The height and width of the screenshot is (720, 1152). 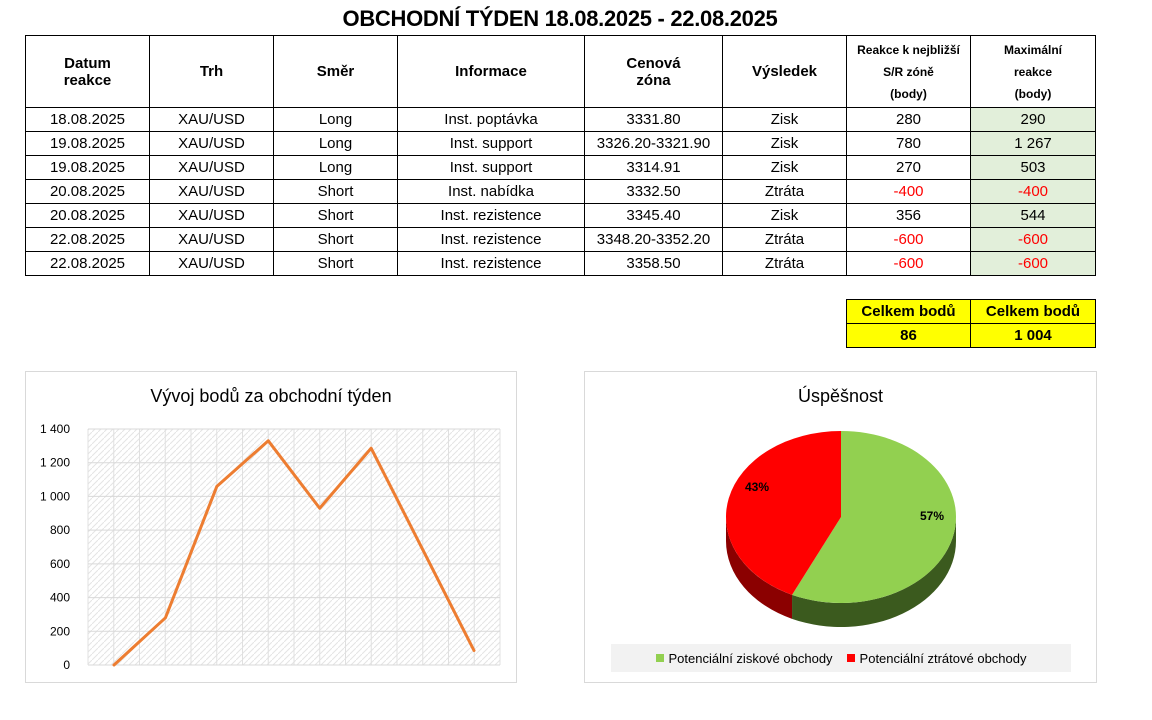 I want to click on cell-reaction: 780, so click(x=908, y=143).